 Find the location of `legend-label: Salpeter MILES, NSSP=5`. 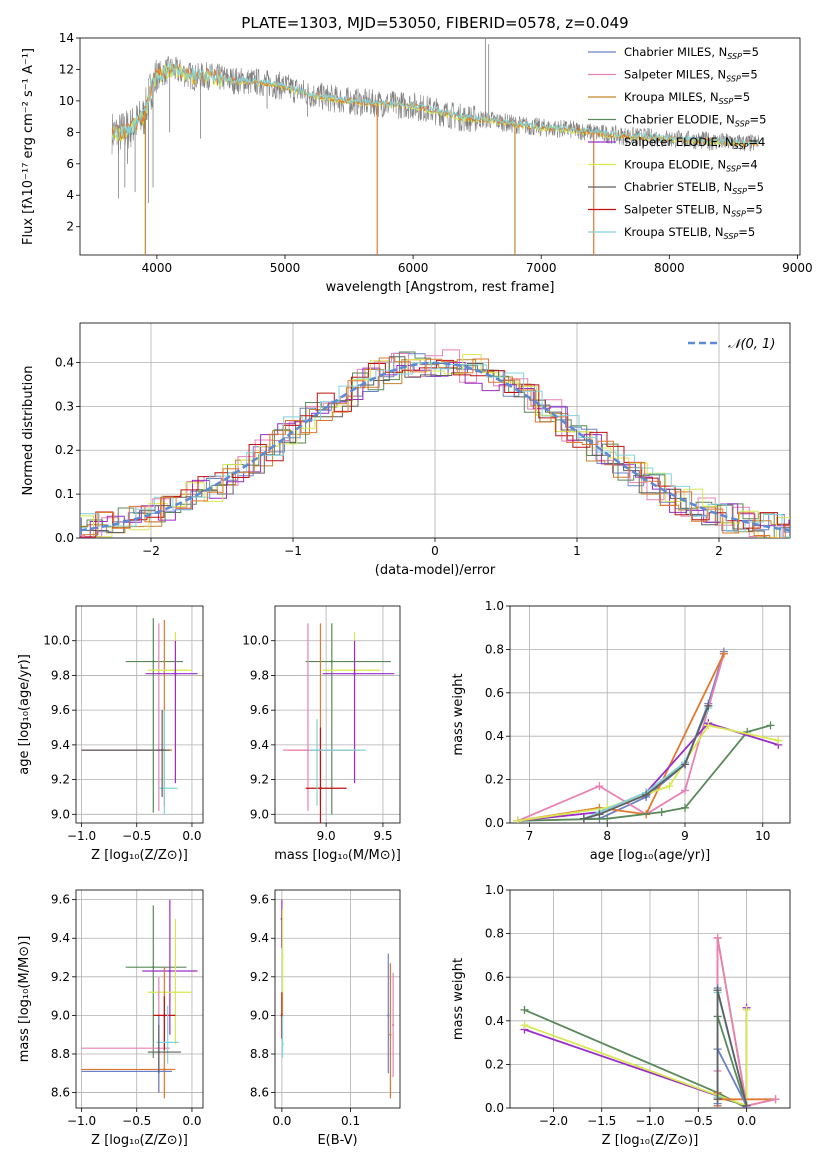

legend-label: Salpeter MILES, NSSP=5 is located at coordinates (691, 76).